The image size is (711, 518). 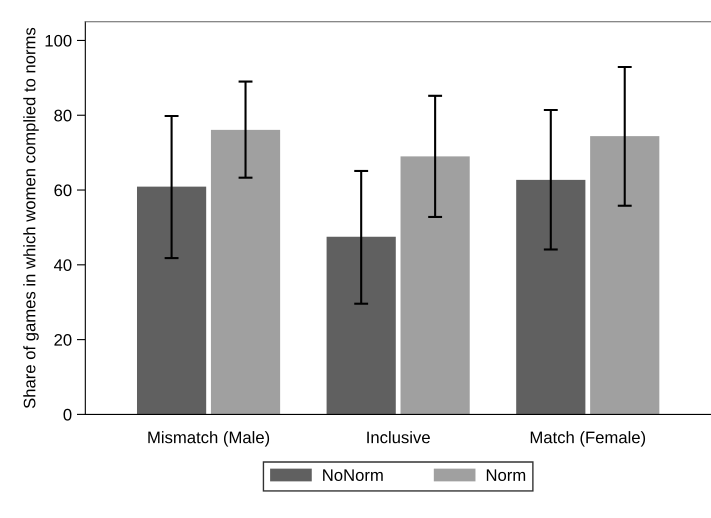 I want to click on y-tick-label: 40, so click(x=63, y=265).